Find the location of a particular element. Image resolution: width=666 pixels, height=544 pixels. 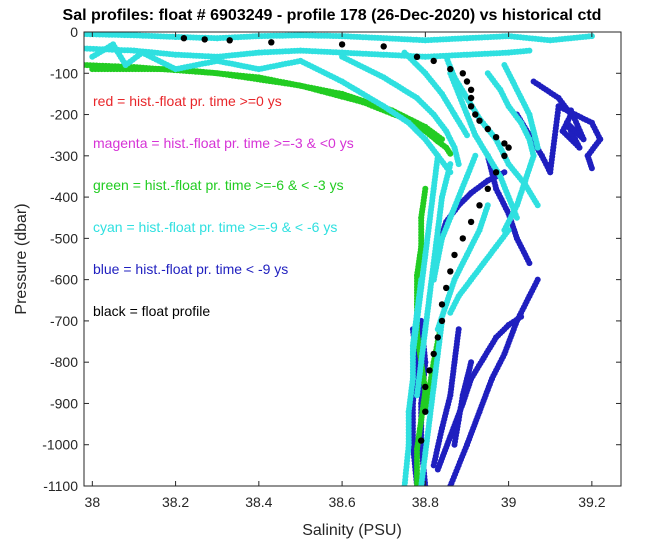

legend-entry: black = float profile is located at coordinates (151, 311).